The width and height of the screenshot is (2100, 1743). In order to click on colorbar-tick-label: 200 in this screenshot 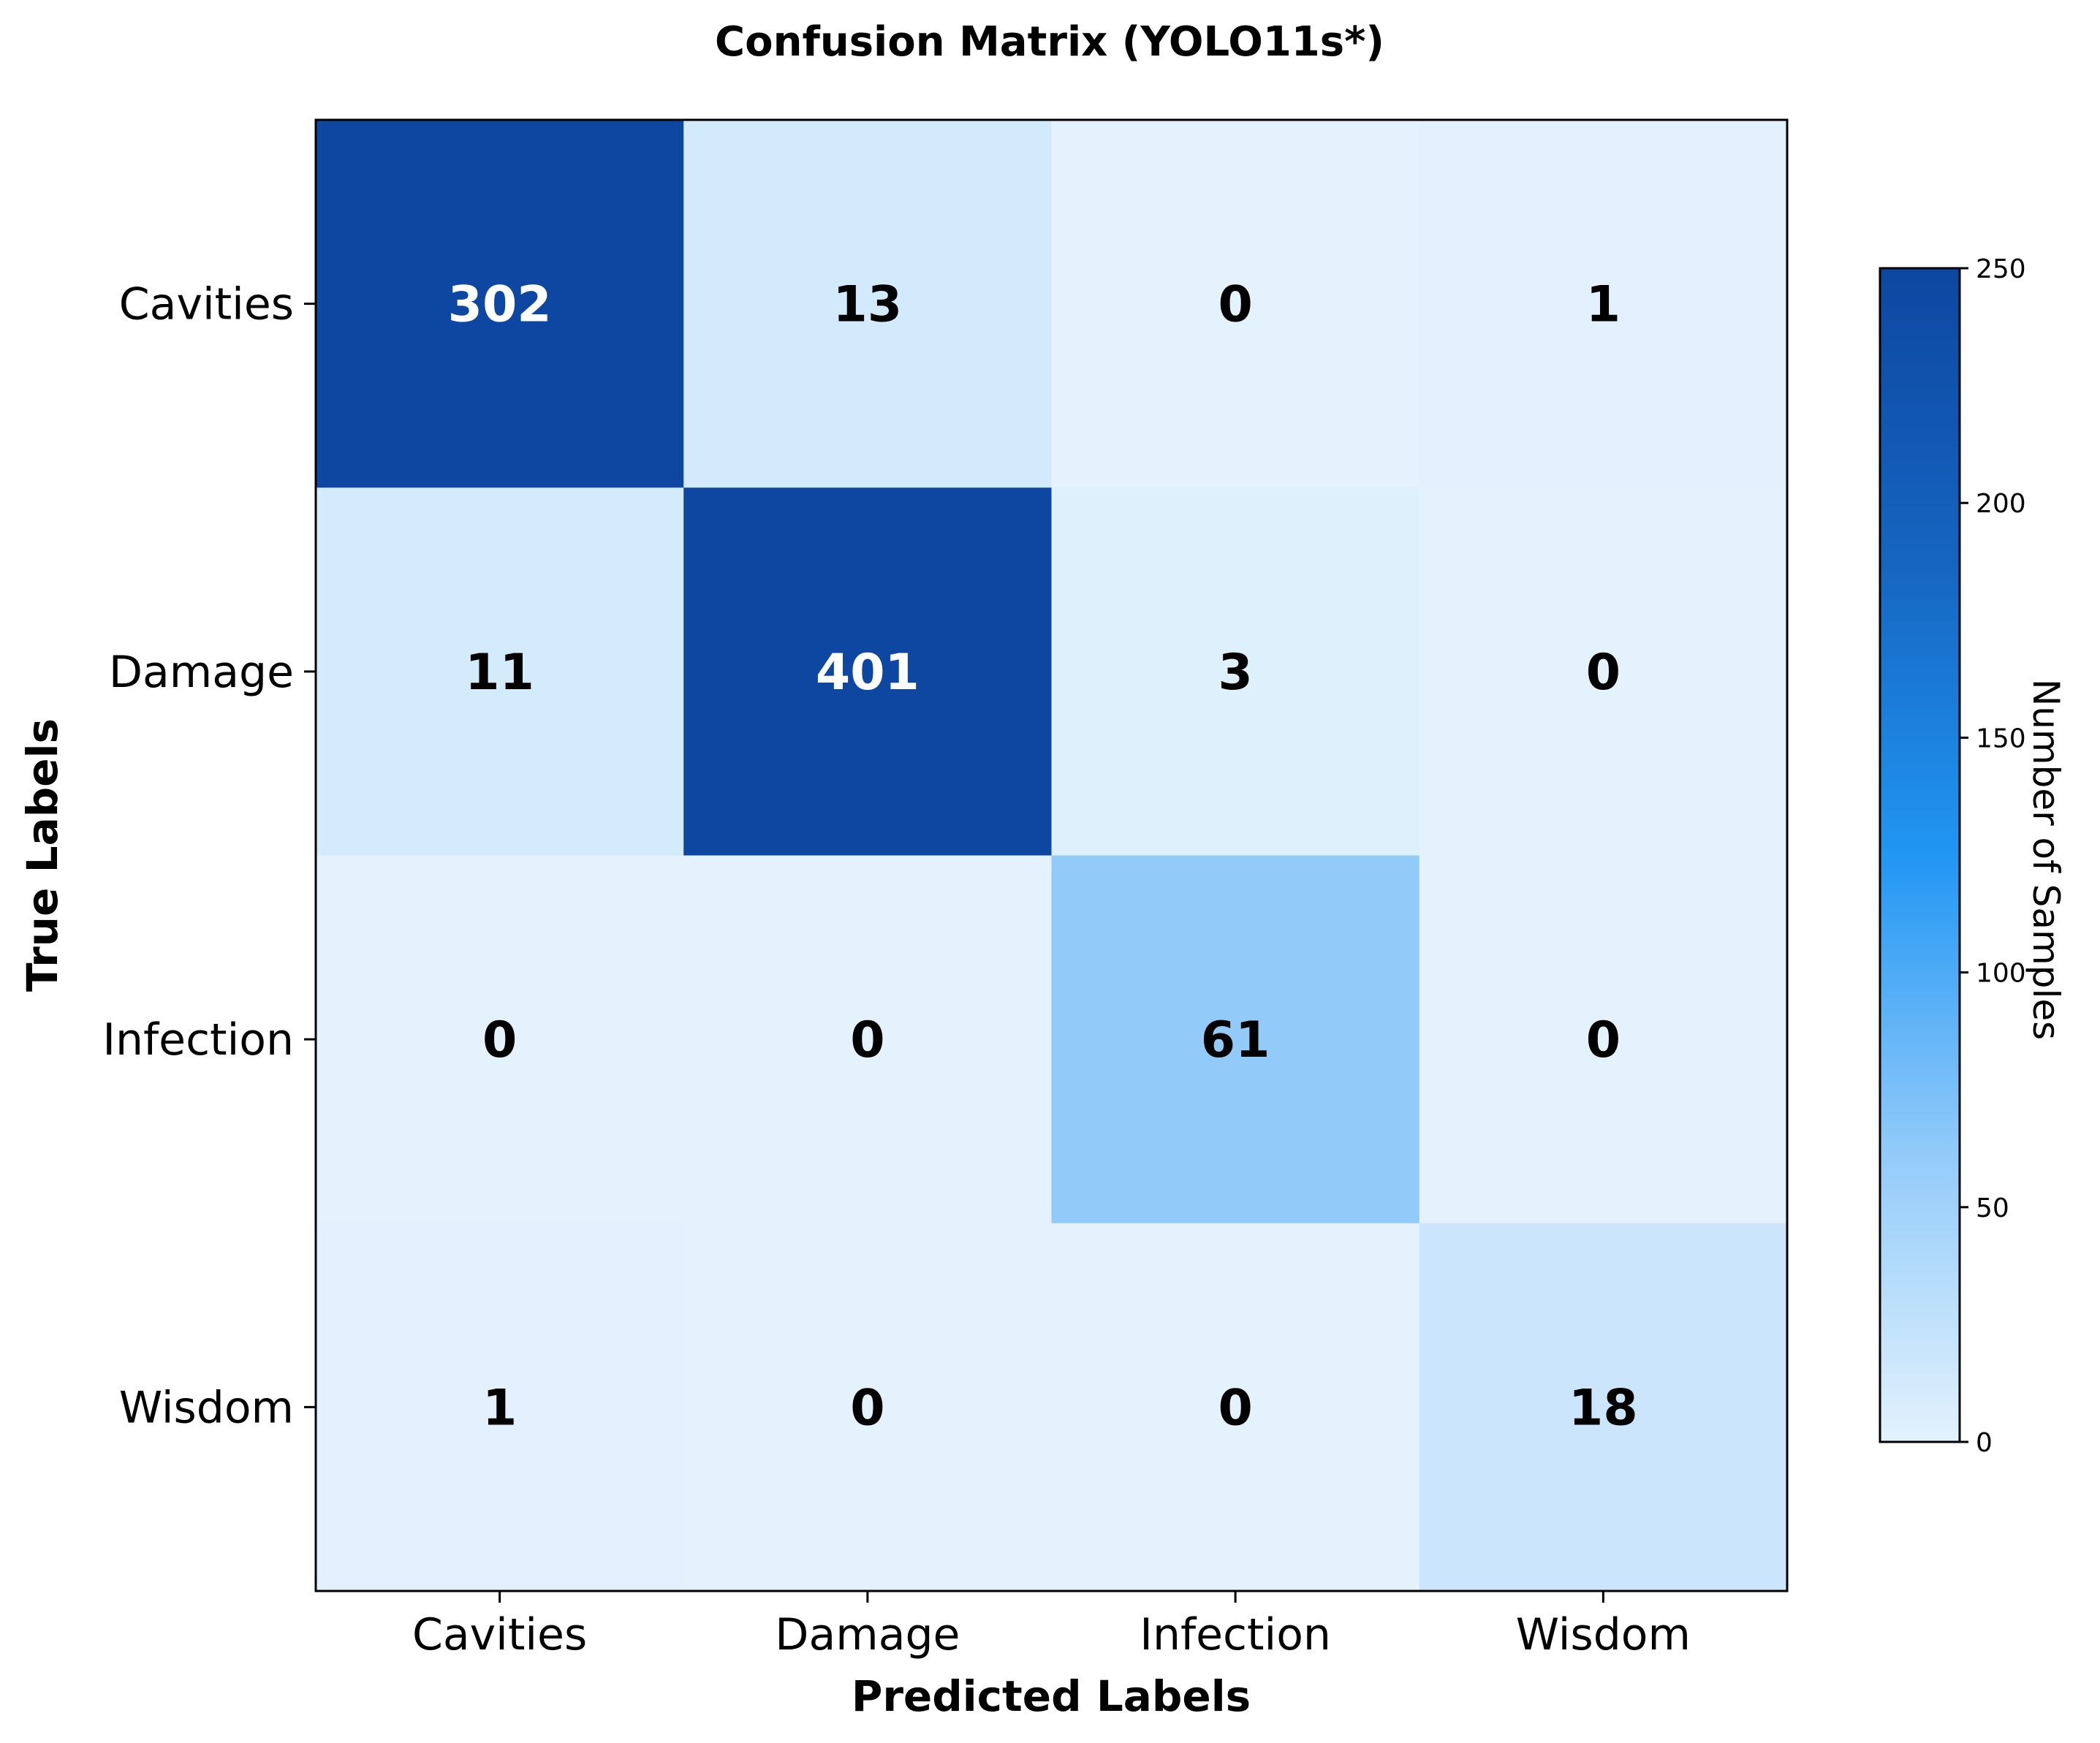, I will do `click(2001, 504)`.